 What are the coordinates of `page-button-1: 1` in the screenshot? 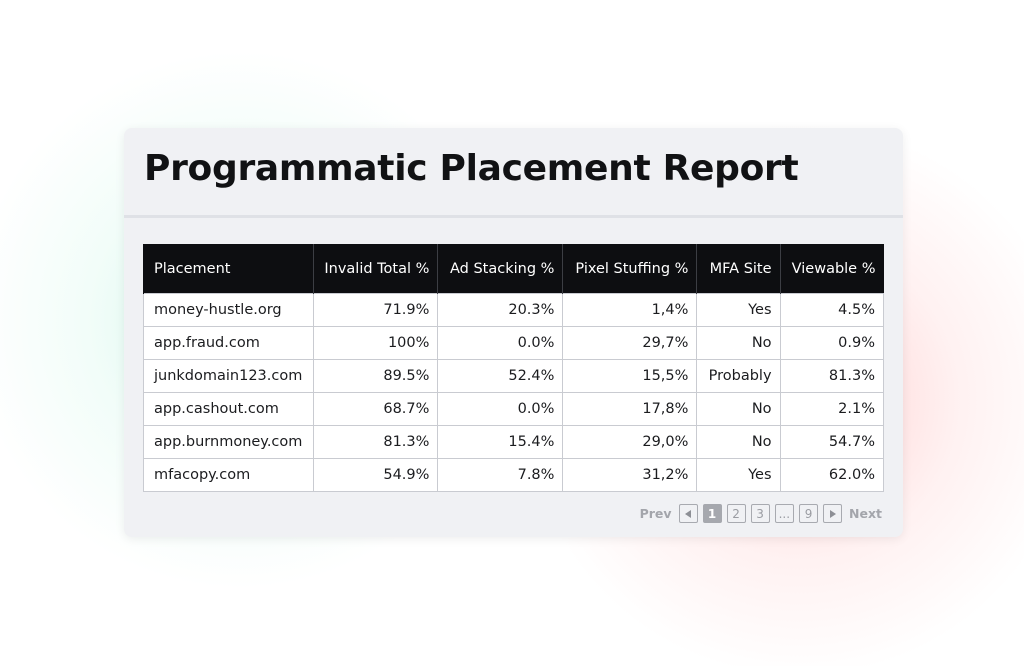 It's located at (712, 513).